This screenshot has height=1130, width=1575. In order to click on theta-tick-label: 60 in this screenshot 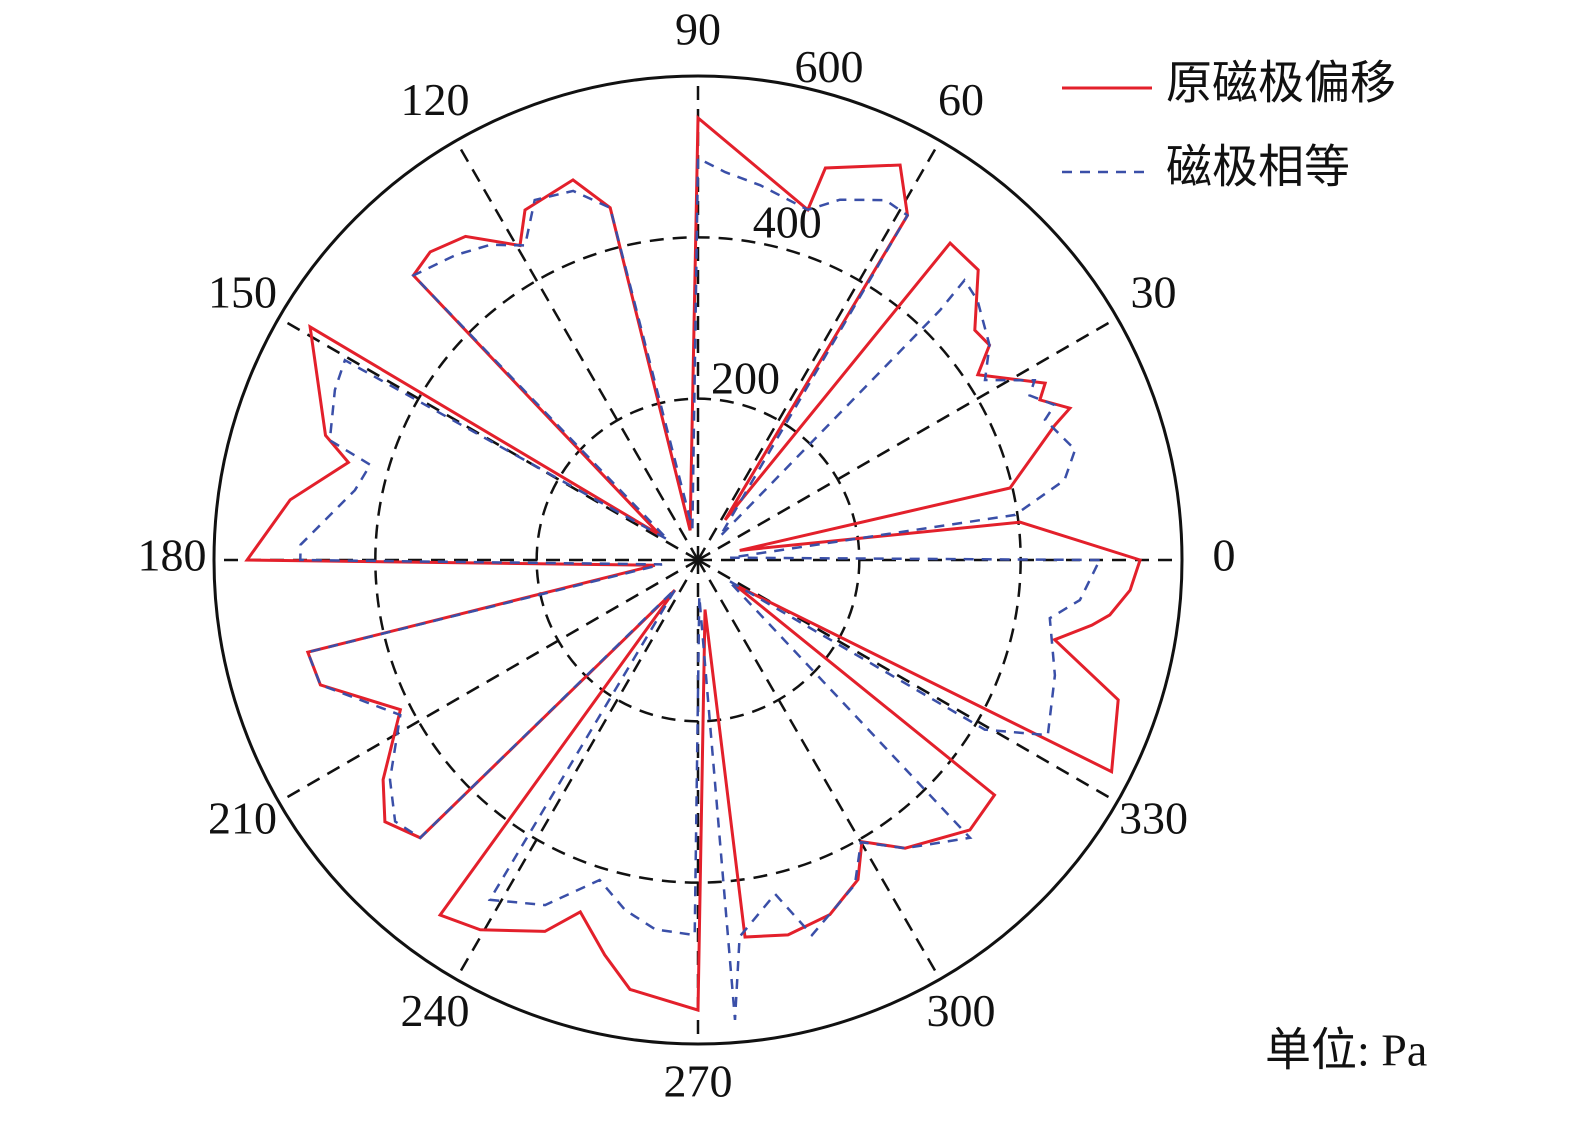, I will do `click(961, 99)`.